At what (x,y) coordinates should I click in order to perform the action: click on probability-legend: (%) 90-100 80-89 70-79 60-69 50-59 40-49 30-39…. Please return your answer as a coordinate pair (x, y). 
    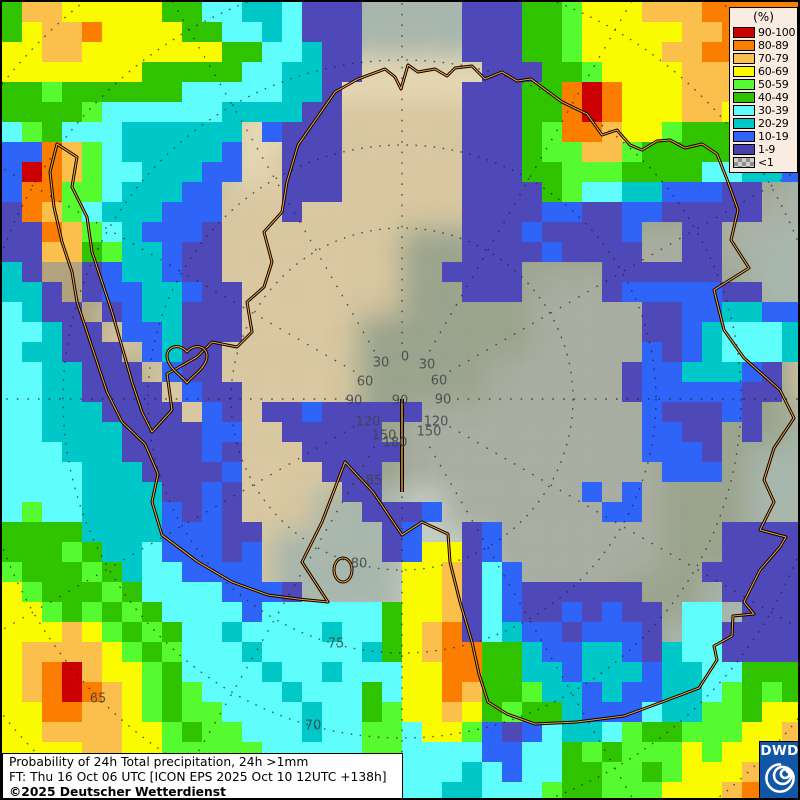
    Looking at the image, I should click on (763, 90).